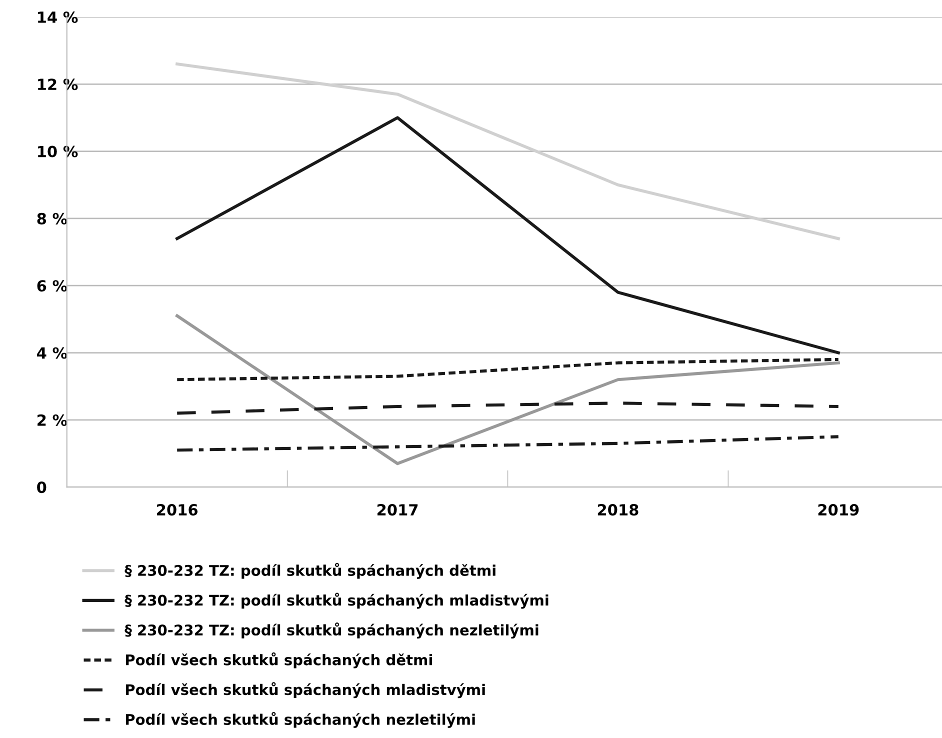  What do you see at coordinates (52, 286) in the screenshot?
I see `y-tick-label: 6 %` at bounding box center [52, 286].